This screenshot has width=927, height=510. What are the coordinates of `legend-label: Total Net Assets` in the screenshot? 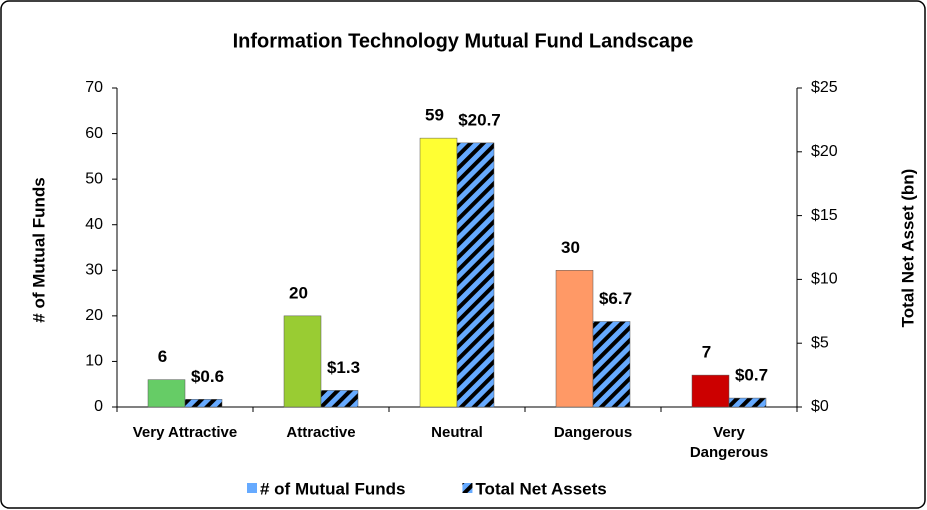 It's located at (540, 488).